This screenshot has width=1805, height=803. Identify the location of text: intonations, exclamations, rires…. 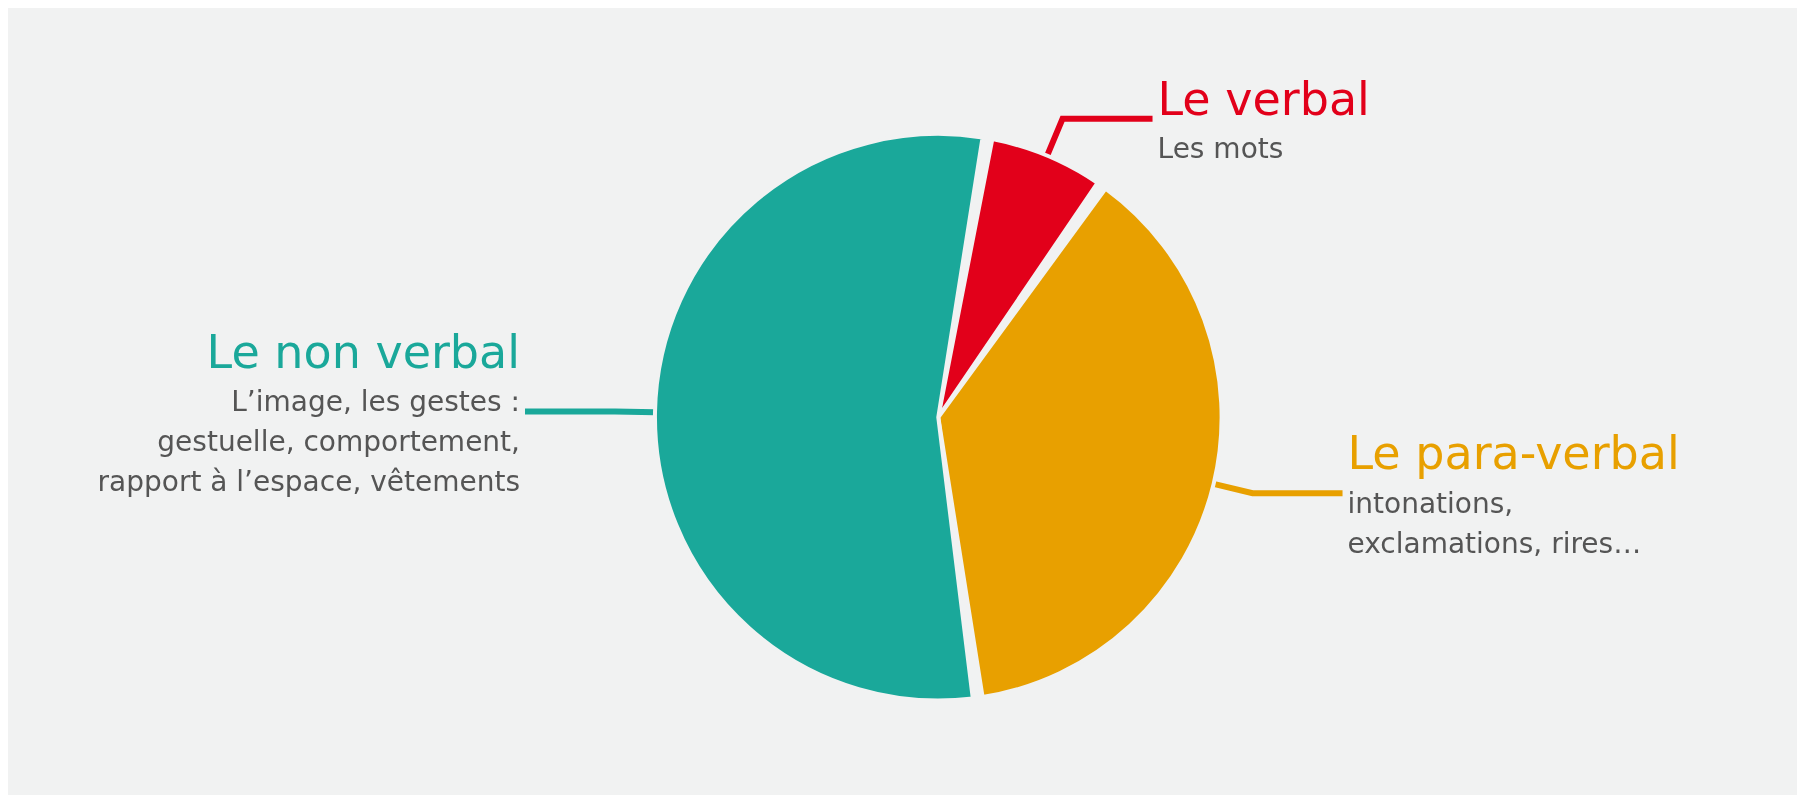
(1494, 523).